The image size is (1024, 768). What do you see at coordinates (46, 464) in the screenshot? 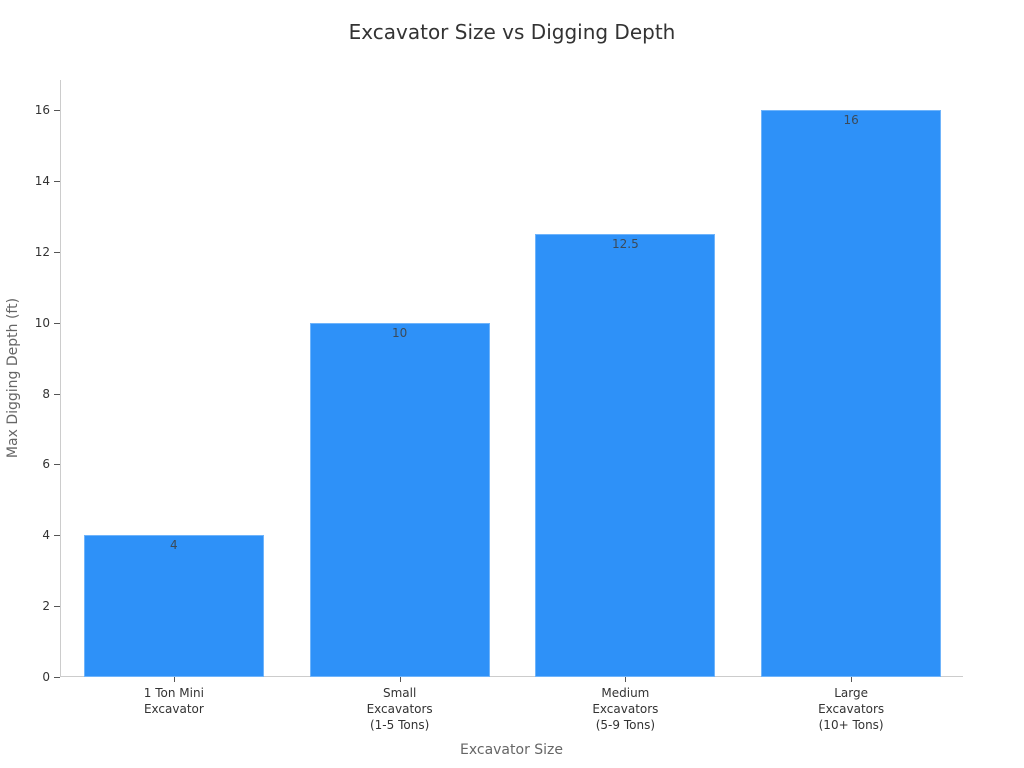
I see `y-tick-label: 6` at bounding box center [46, 464].